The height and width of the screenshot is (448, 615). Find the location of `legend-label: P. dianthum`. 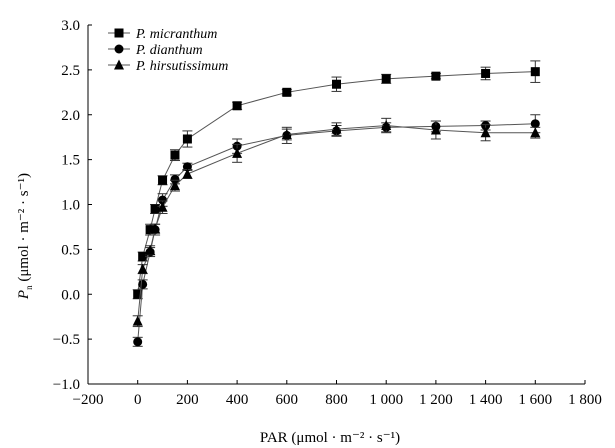

legend-label: P. dianthum is located at coordinates (169, 50).